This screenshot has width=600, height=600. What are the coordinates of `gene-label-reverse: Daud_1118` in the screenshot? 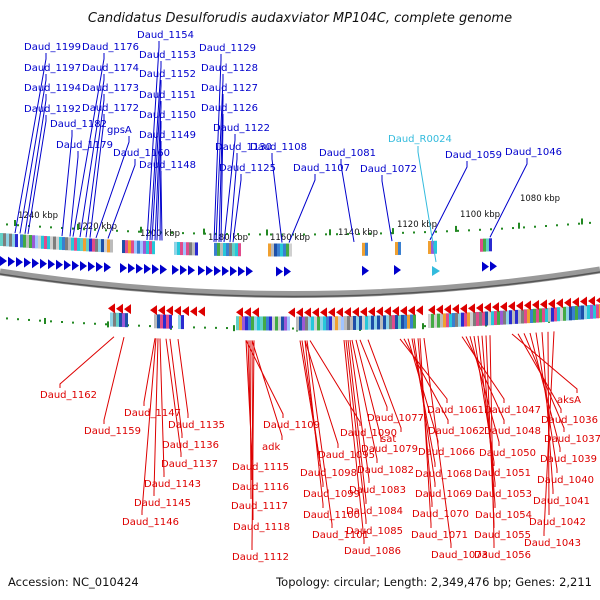 It's located at (261, 527).